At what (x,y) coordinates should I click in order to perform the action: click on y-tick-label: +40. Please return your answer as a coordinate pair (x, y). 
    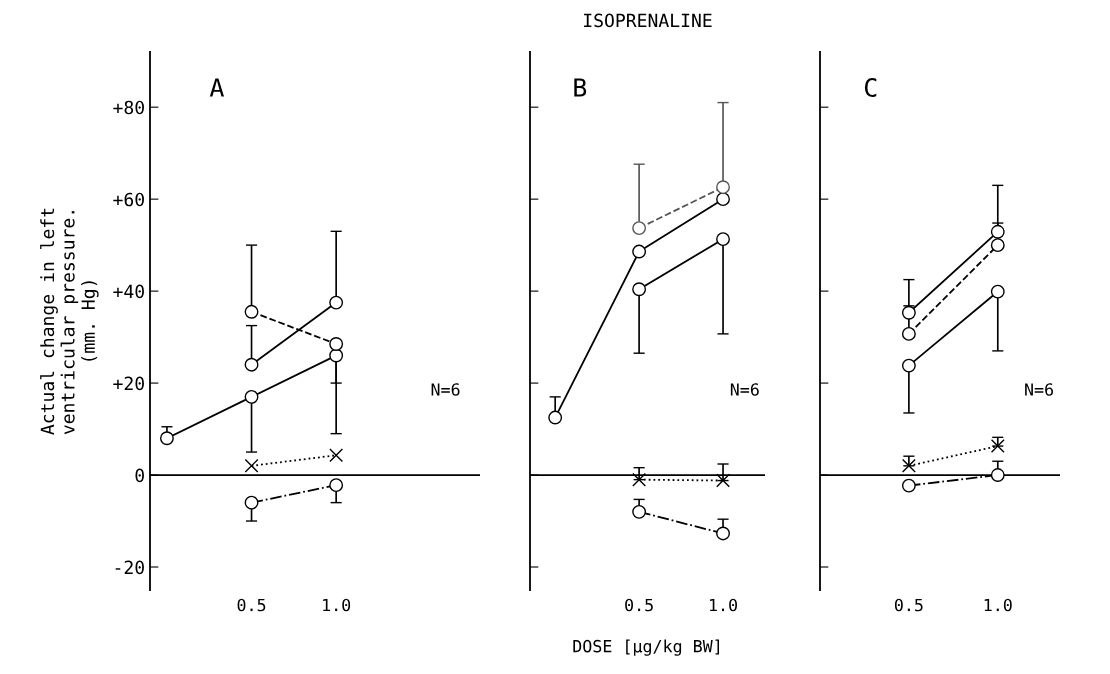
    Looking at the image, I should click on (128, 291).